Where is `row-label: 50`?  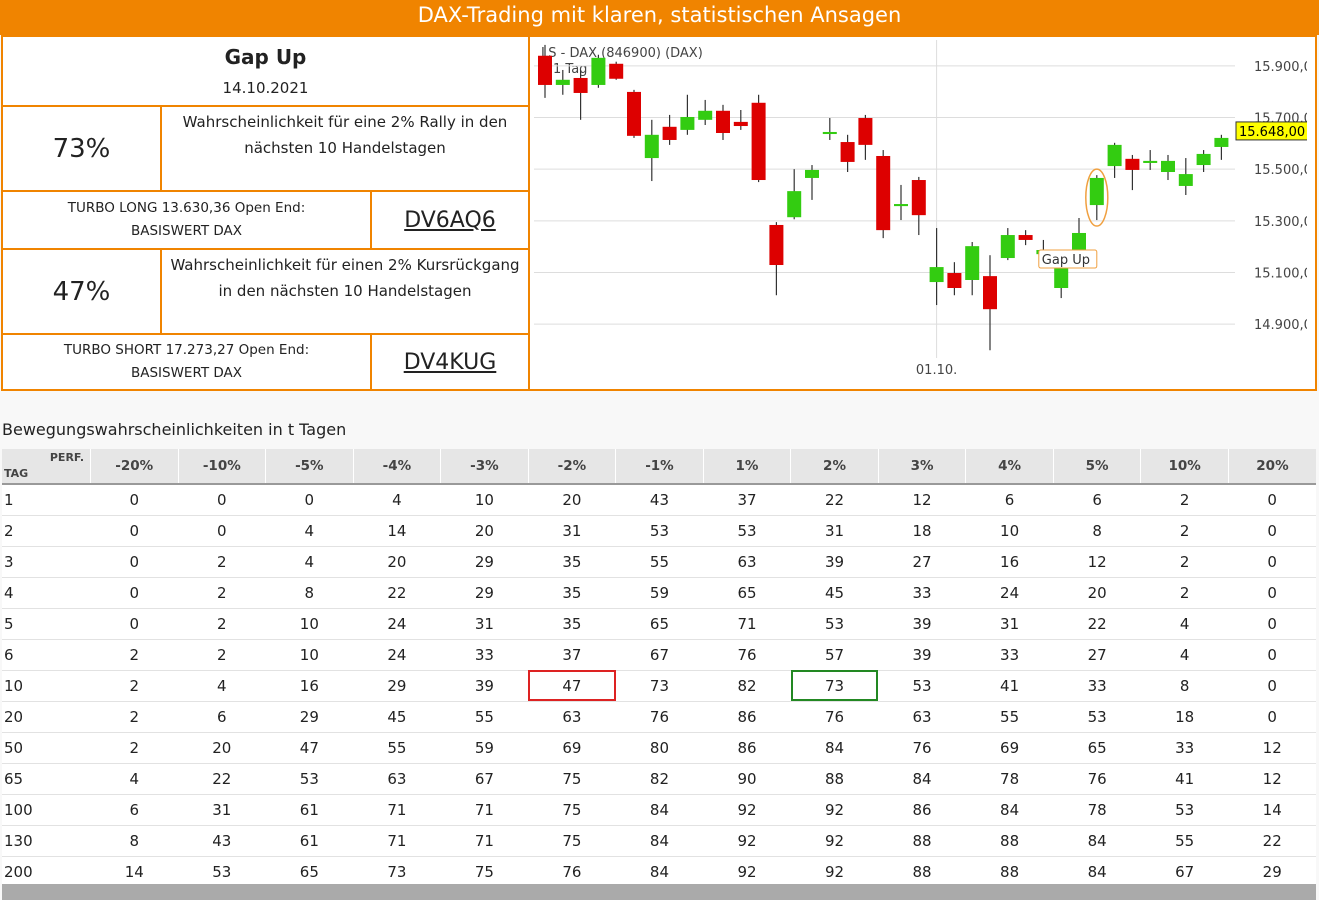 row-label: 50 is located at coordinates (46, 748).